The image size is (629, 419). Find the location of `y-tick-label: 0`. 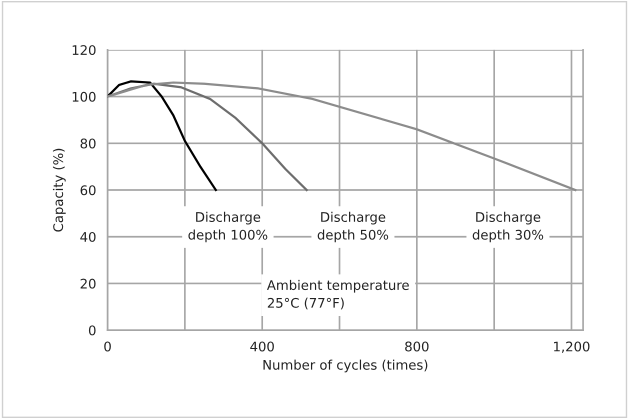

y-tick-label: 0 is located at coordinates (92, 330).